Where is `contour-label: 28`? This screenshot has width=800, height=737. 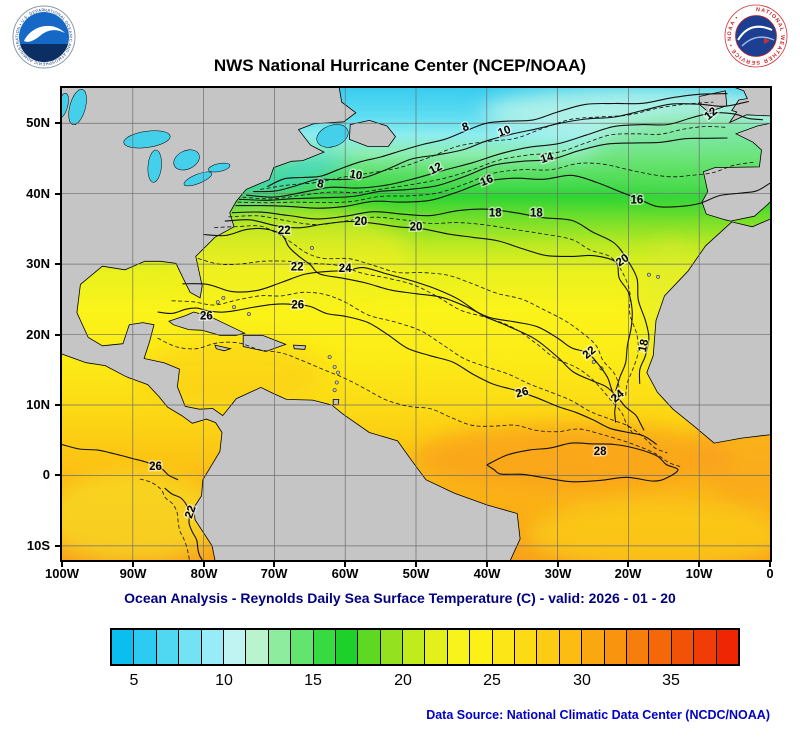
contour-label: 28 is located at coordinates (600, 452).